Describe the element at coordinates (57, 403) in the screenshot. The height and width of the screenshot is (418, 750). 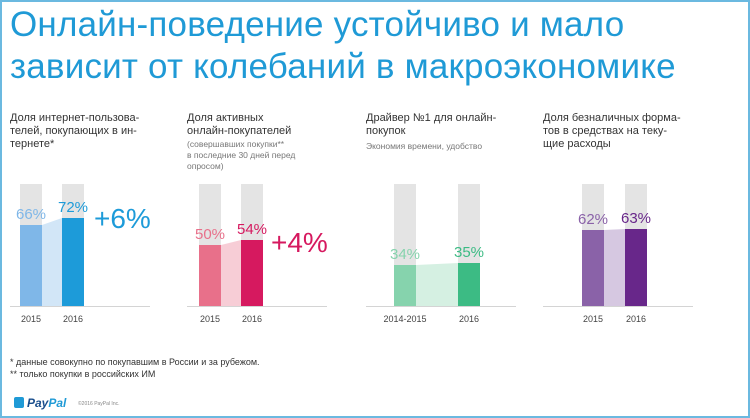
I see `logo-text-pal: Pal` at that location.